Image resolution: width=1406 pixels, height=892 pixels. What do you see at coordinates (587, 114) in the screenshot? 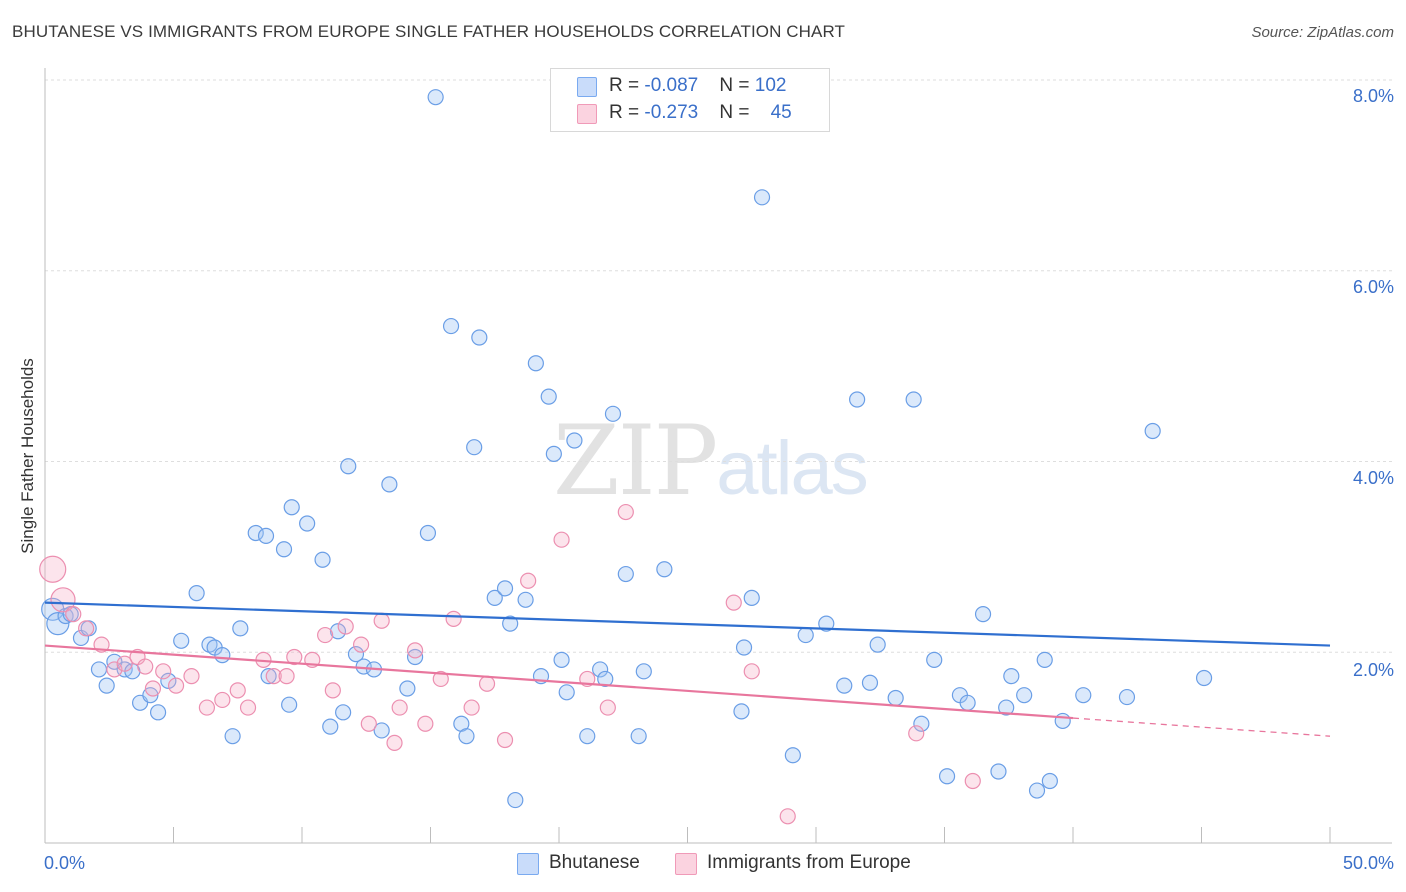
I see `legend-swatch-immigrants` at bounding box center [587, 114].